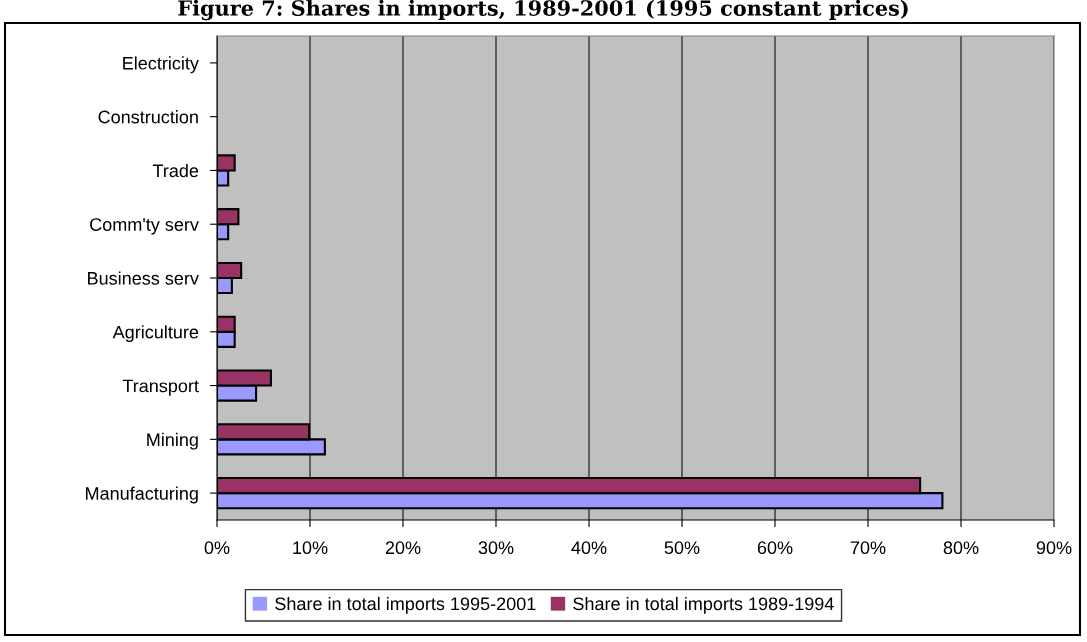 Image resolution: width=1087 pixels, height=642 pixels. Describe the element at coordinates (217, 548) in the screenshot. I see `x-tick-label: 0%` at that location.